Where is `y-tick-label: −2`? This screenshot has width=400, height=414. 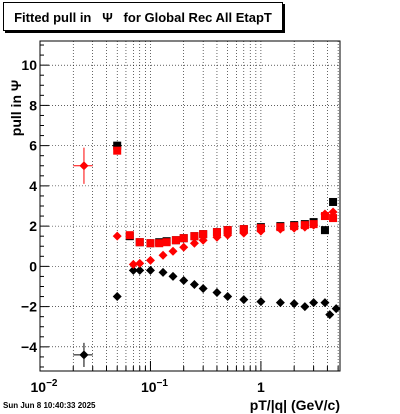 y-tick-label: −2 is located at coordinates (29, 307).